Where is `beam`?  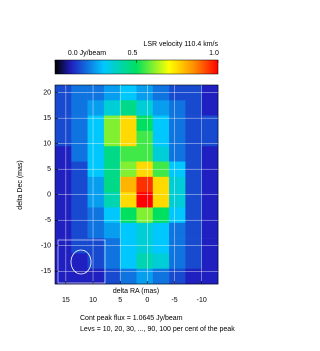
beam is located at coordinates (81, 262).